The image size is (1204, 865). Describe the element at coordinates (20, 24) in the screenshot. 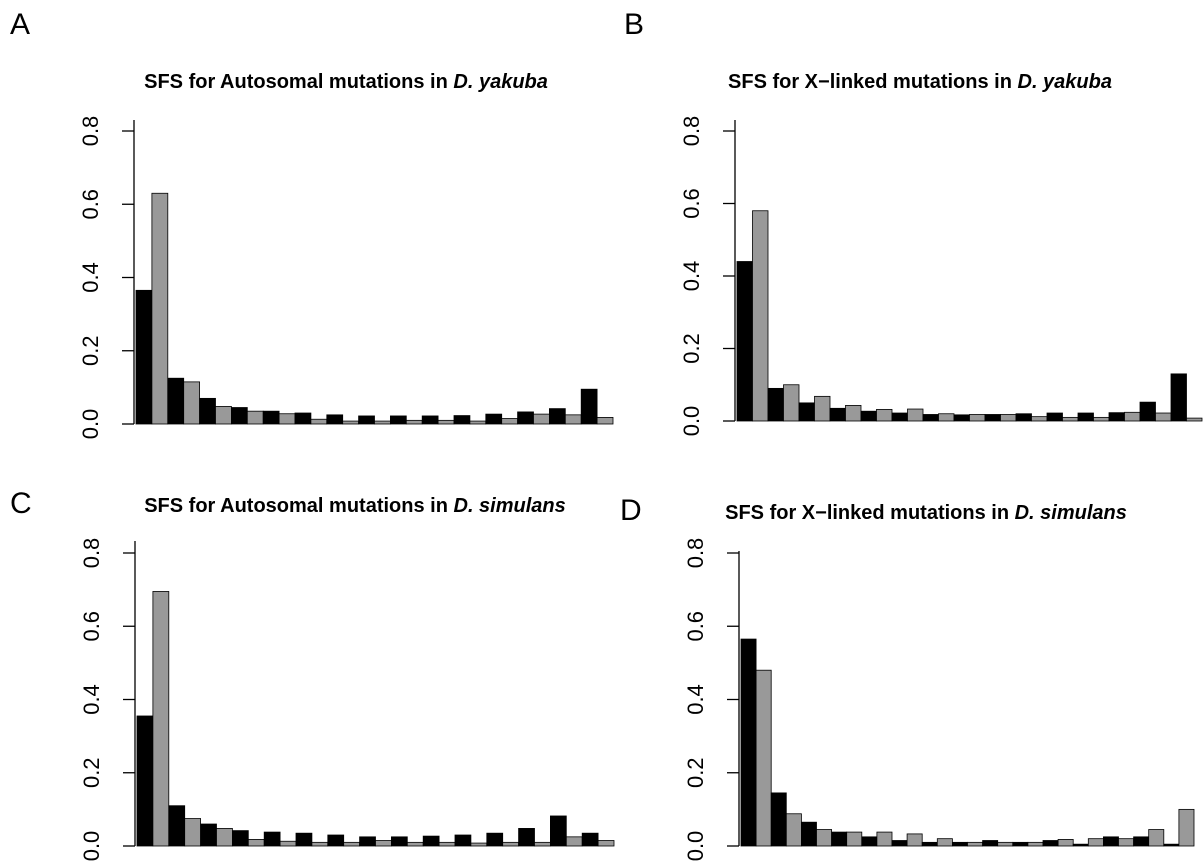

I see `panel-letter: A` at that location.